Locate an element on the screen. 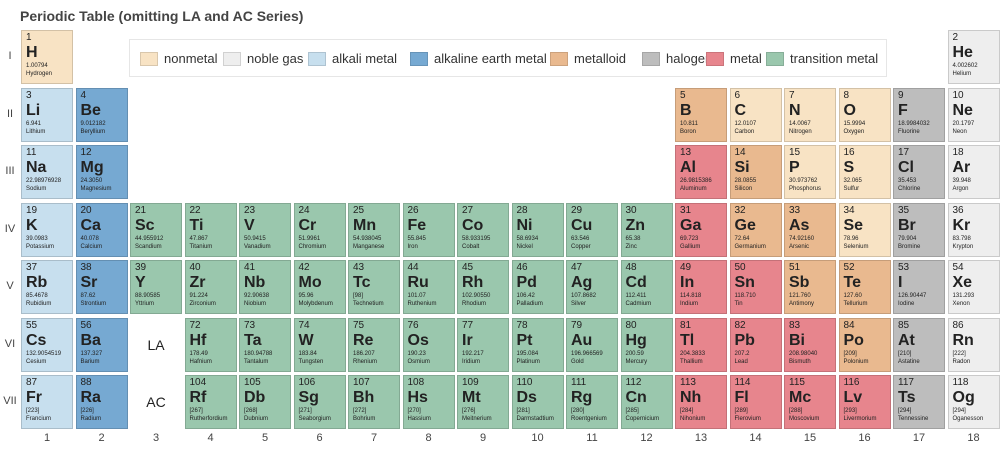 The height and width of the screenshot is (450, 1000). element-cell-nb: 41 Nb 92.90638 Niobium is located at coordinates (265, 287).